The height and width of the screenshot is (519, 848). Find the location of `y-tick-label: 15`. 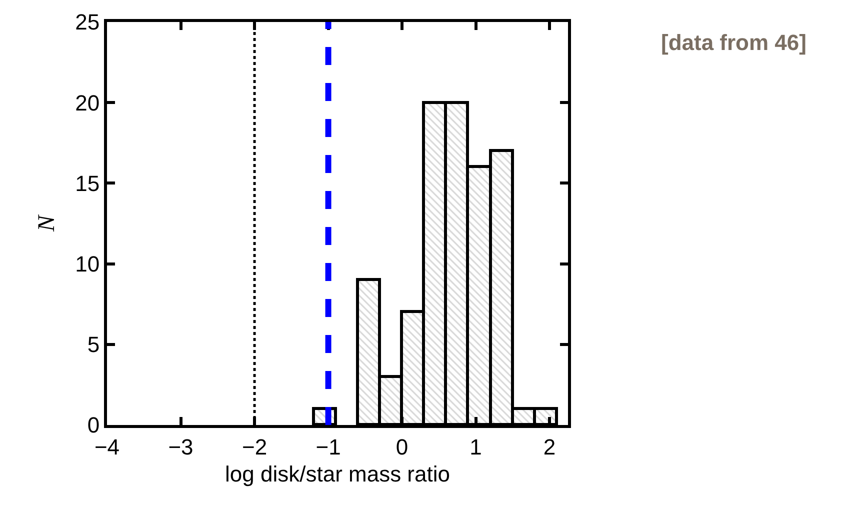

y-tick-label: 15 is located at coordinates (87, 183).